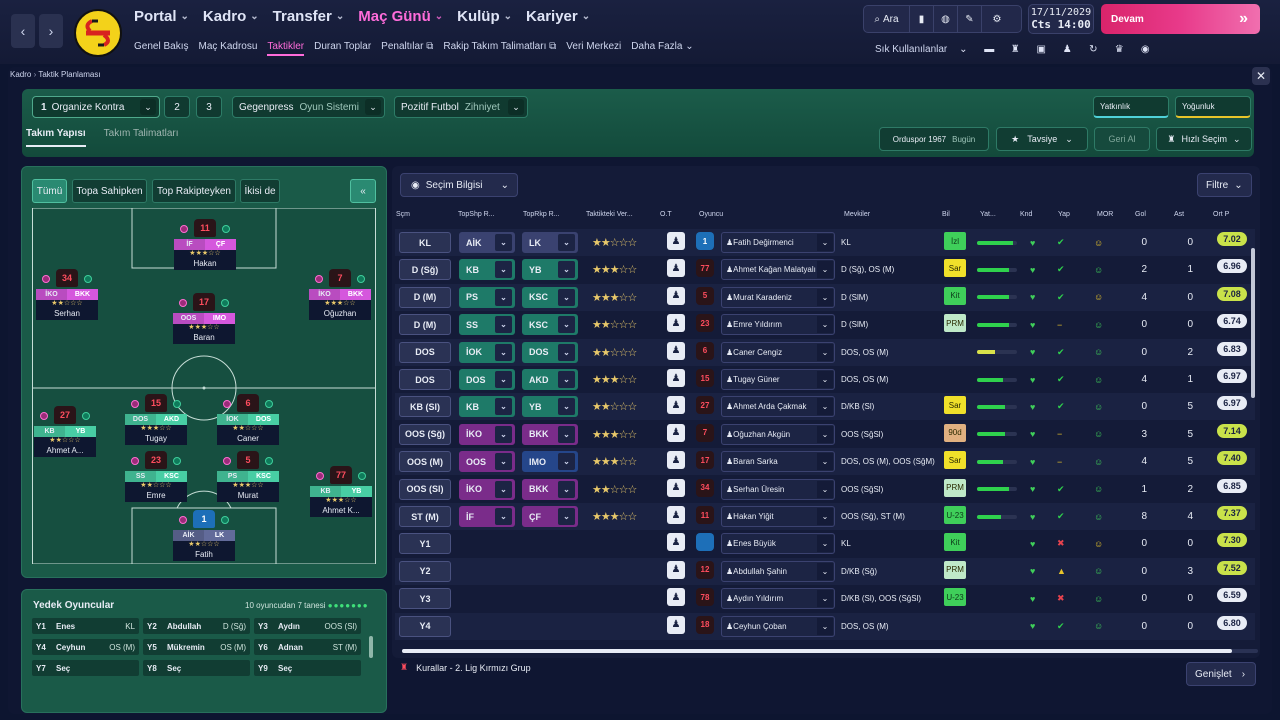 This screenshot has width=1280, height=720. Describe the element at coordinates (1061, 19) in the screenshot. I see `date-box: 17/11/2029 Cts 14:00` at that location.